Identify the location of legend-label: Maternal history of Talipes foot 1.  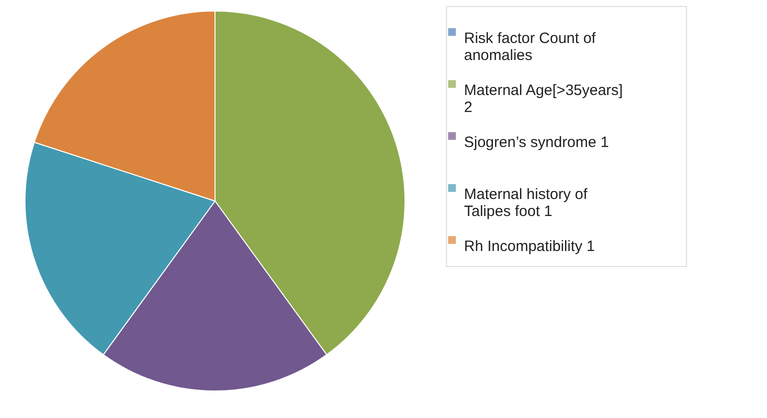
(526, 203).